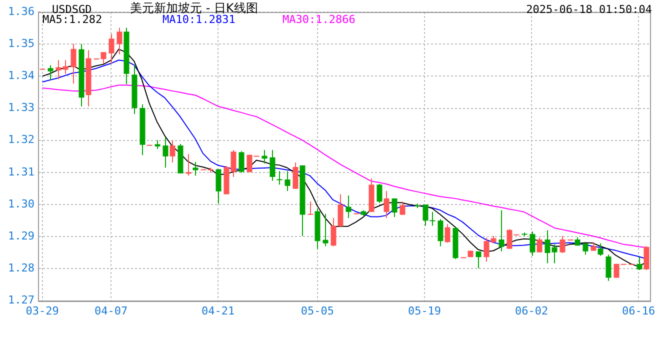 Image resolution: width=660 pixels, height=360 pixels. I want to click on y-tick-label: 1.34, so click(21, 75).